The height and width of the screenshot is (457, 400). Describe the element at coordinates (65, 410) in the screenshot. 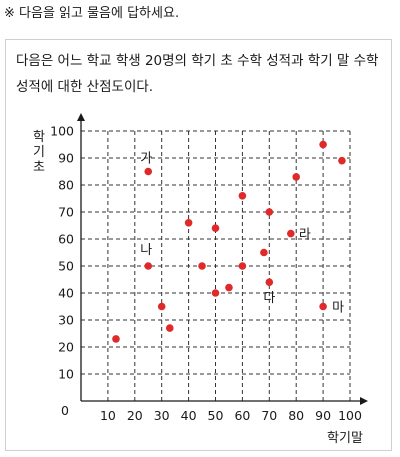

I see `origin-label: 0` at that location.